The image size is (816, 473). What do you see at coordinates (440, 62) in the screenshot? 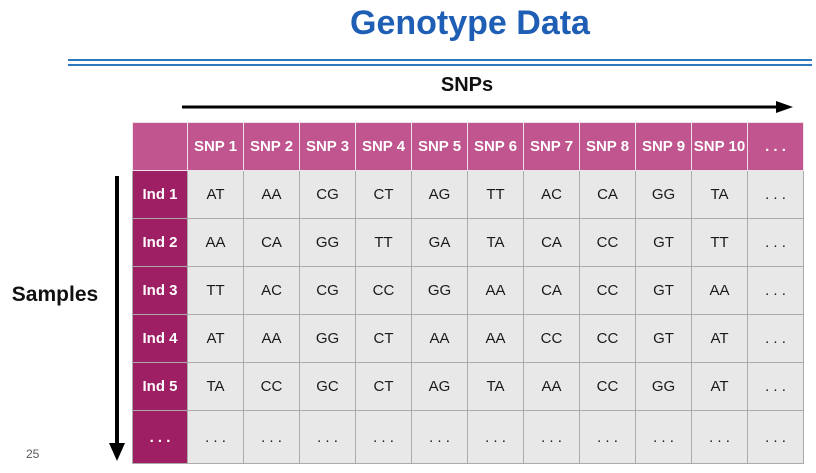
I see `title-divider` at bounding box center [440, 62].